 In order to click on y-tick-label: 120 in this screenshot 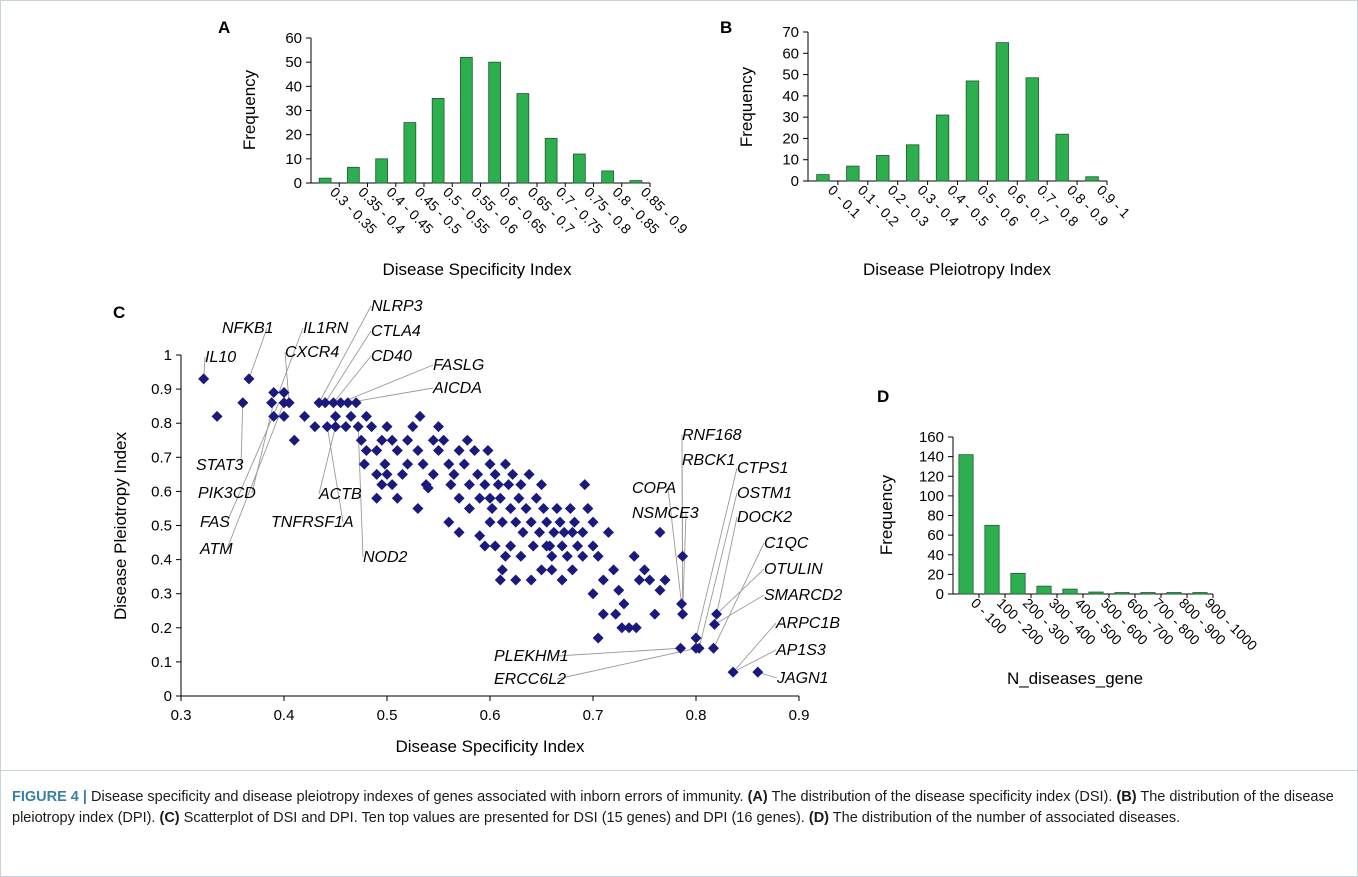, I will do `click(931, 476)`.